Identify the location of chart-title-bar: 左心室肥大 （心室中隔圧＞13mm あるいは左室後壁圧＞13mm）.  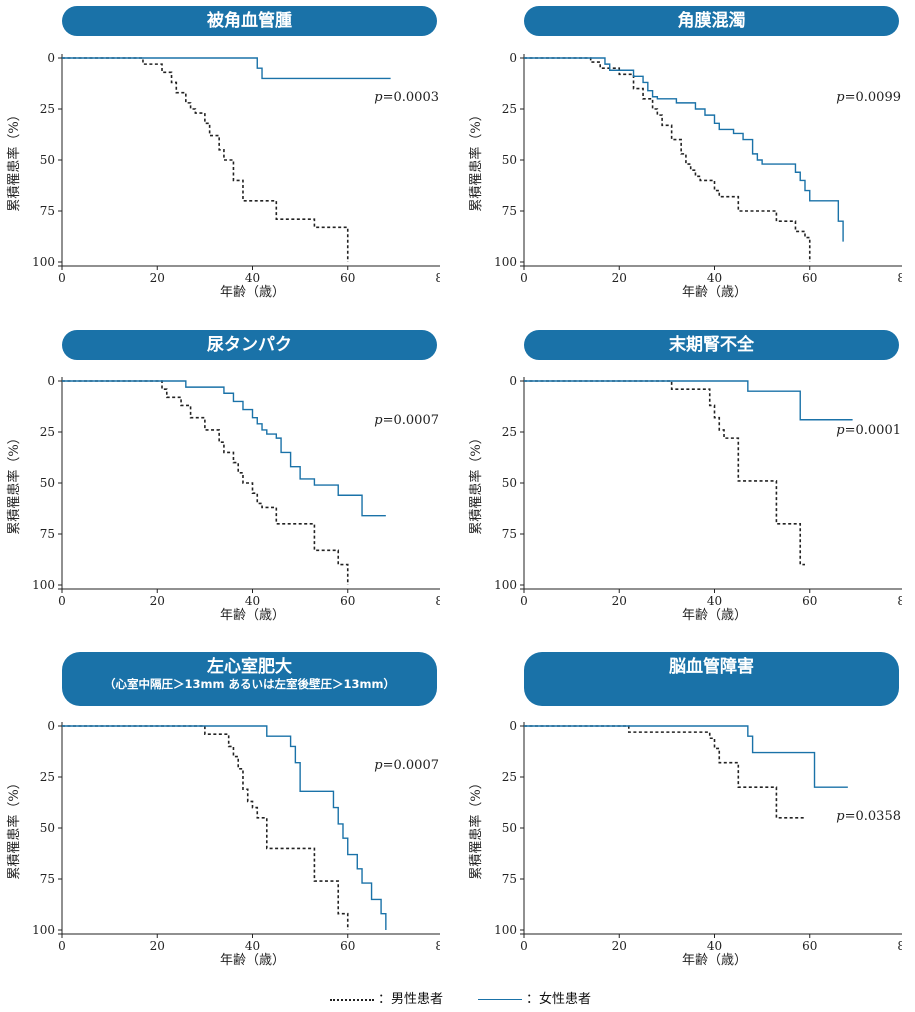
(249, 679).